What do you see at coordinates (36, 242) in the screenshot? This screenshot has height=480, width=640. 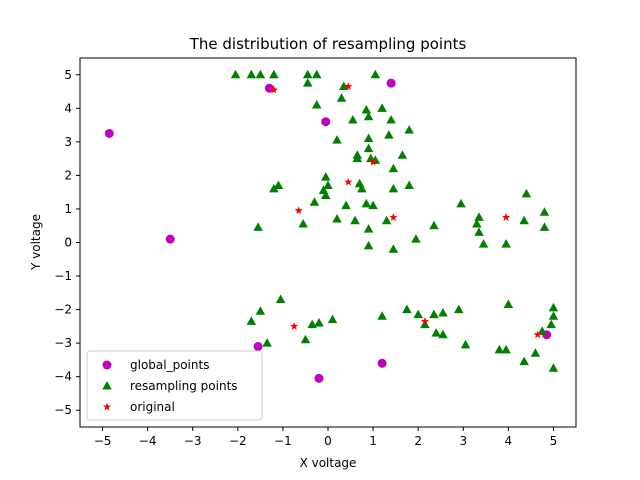 I see `y-axis-label: Y voltage` at bounding box center [36, 242].